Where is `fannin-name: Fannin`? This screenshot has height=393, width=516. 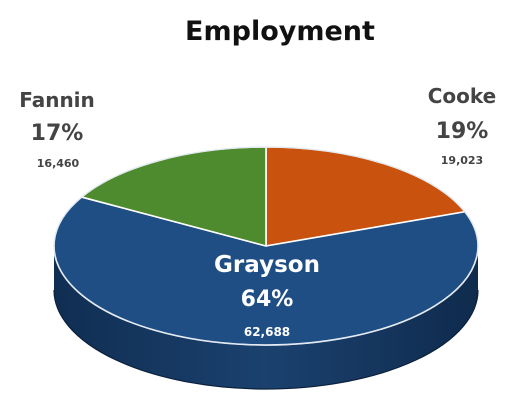 fannin-name: Fannin is located at coordinates (57, 100).